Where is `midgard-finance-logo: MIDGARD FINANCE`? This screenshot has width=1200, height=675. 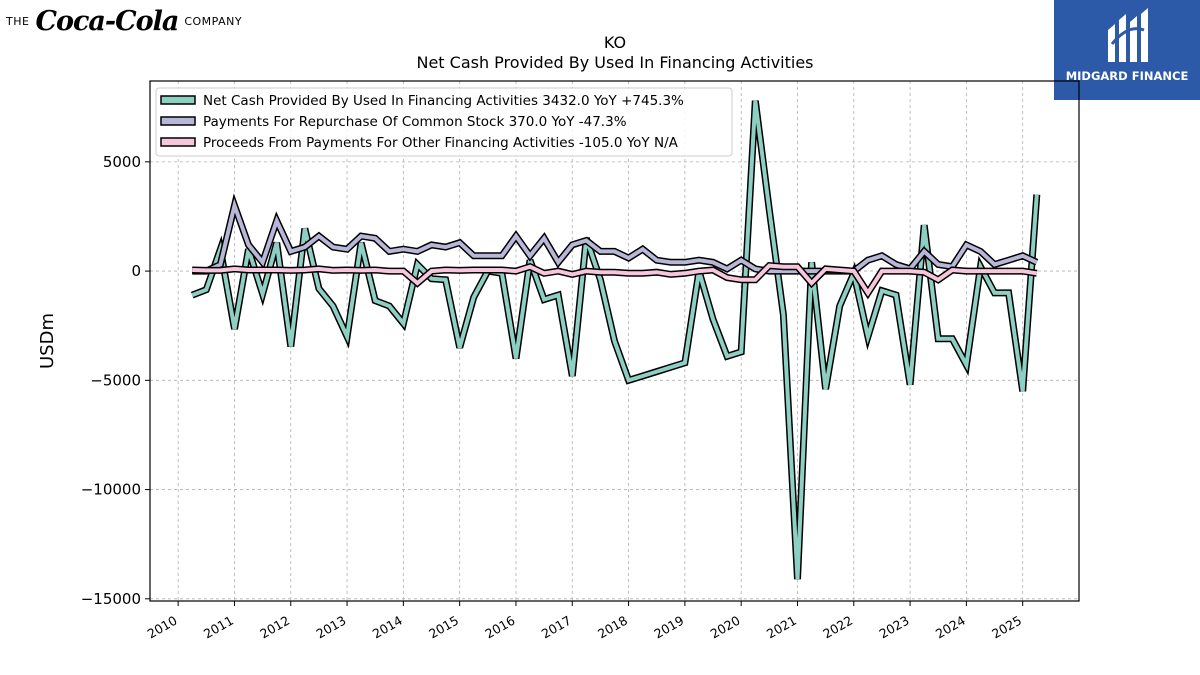
midgard-finance-logo: MIDGARD FINANCE is located at coordinates (1127, 50).